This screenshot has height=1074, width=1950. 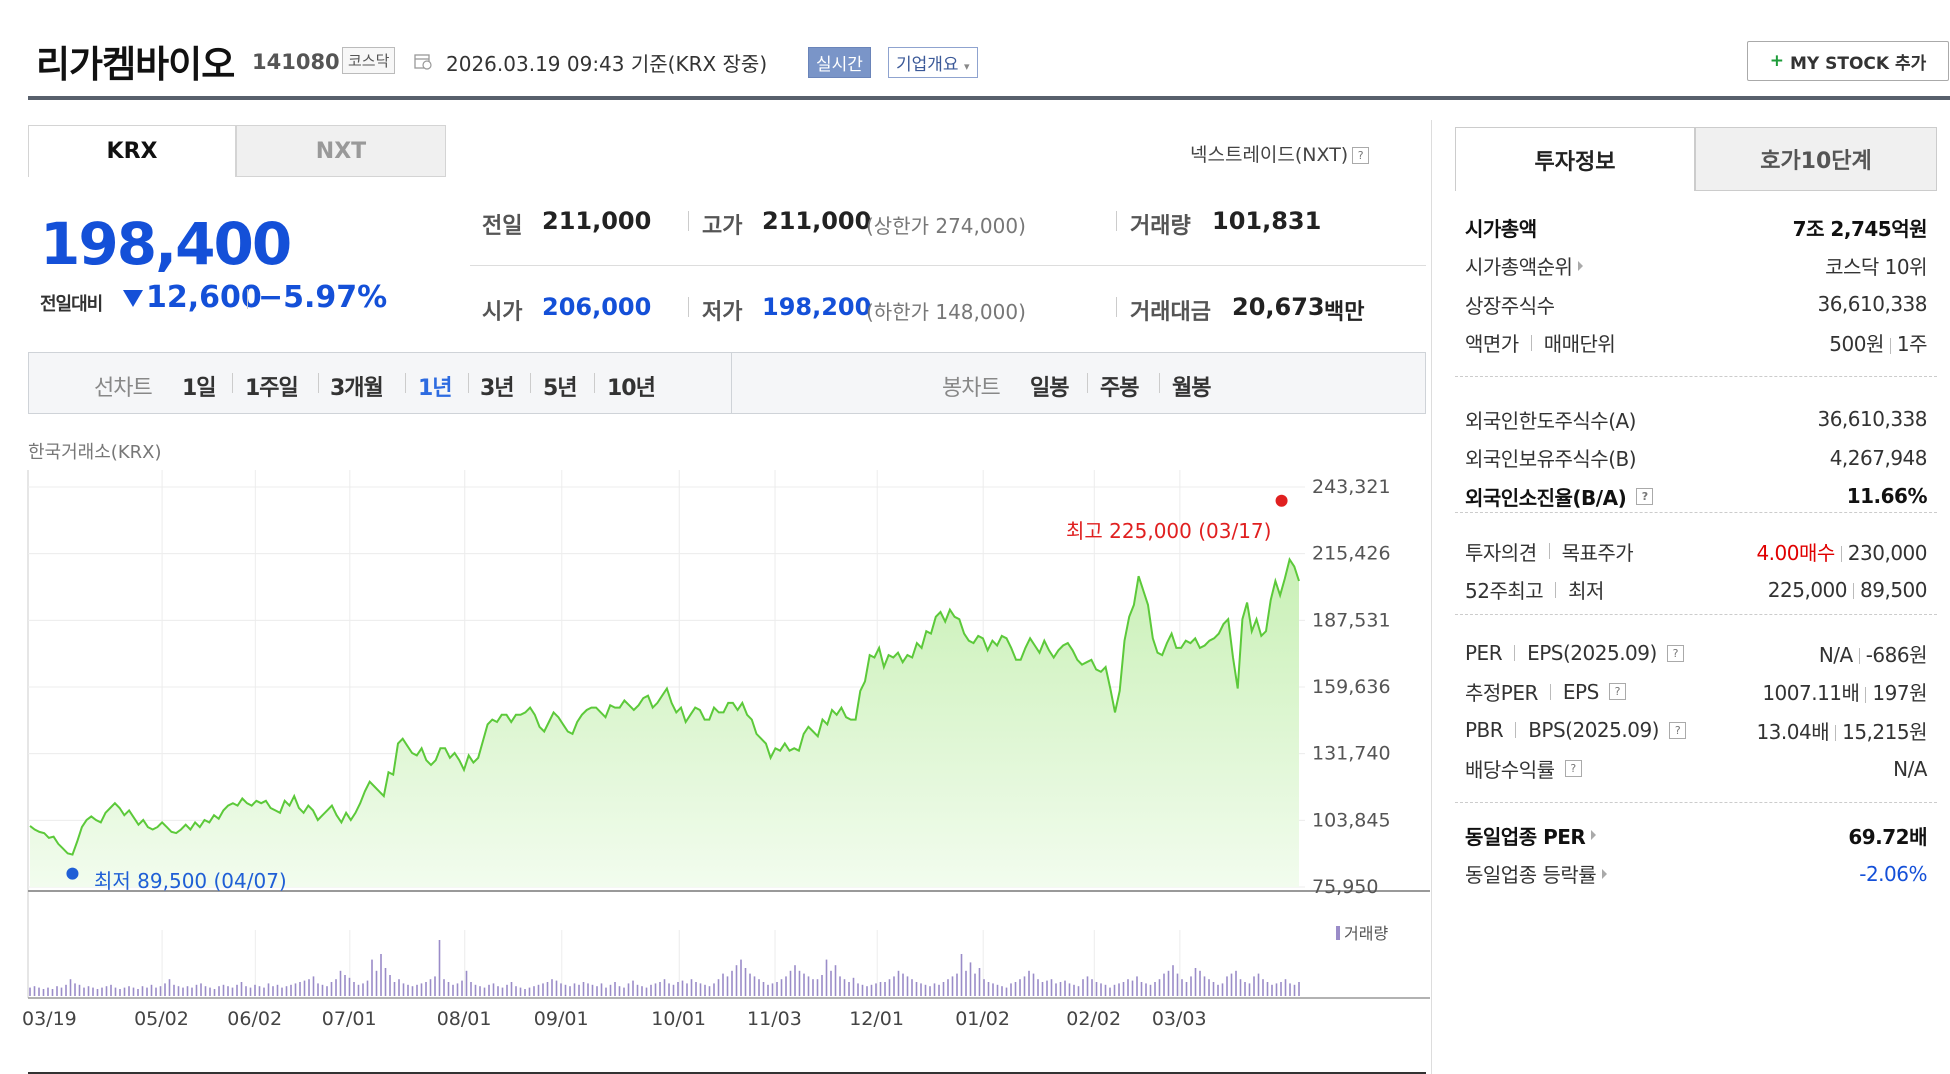 What do you see at coordinates (71, 304) in the screenshot?
I see `change-label: 전일대비` at bounding box center [71, 304].